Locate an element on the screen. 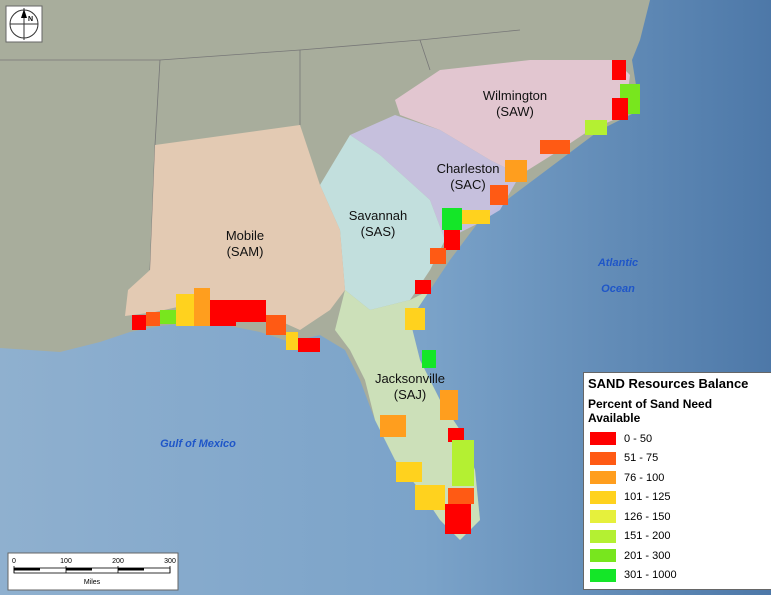 Image resolution: width=771 pixels, height=595 pixels. district-sas is located at coordinates (382, 222).